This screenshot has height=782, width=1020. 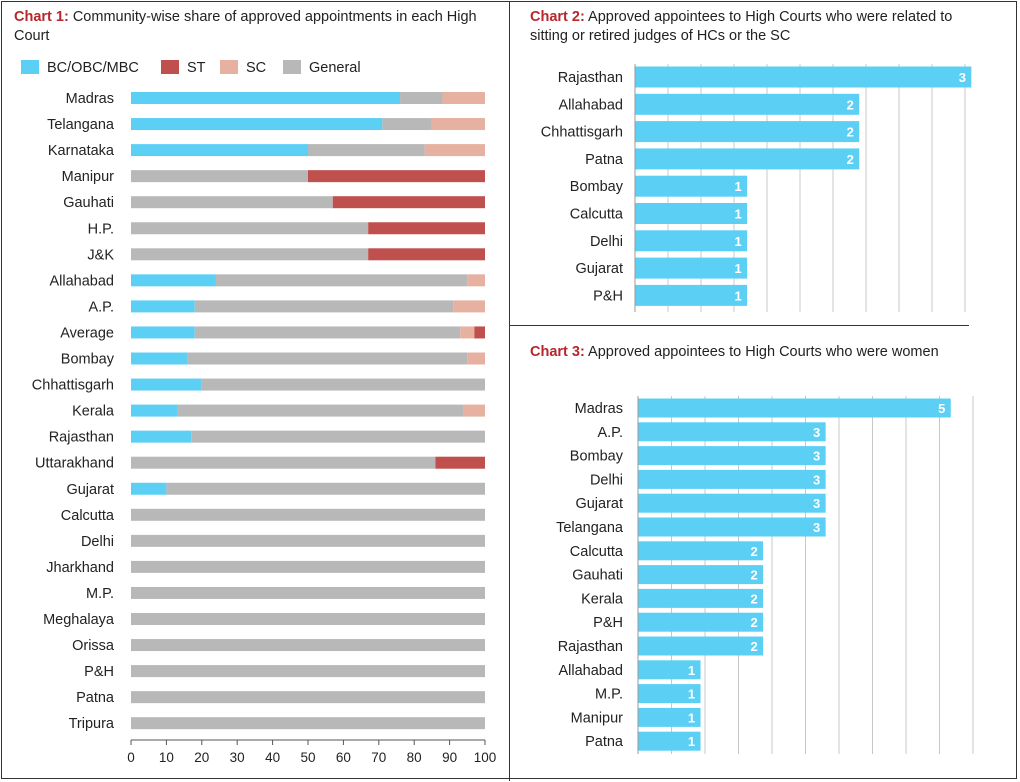 What do you see at coordinates (81, 125) in the screenshot?
I see `chart1-category-label: Telangana` at bounding box center [81, 125].